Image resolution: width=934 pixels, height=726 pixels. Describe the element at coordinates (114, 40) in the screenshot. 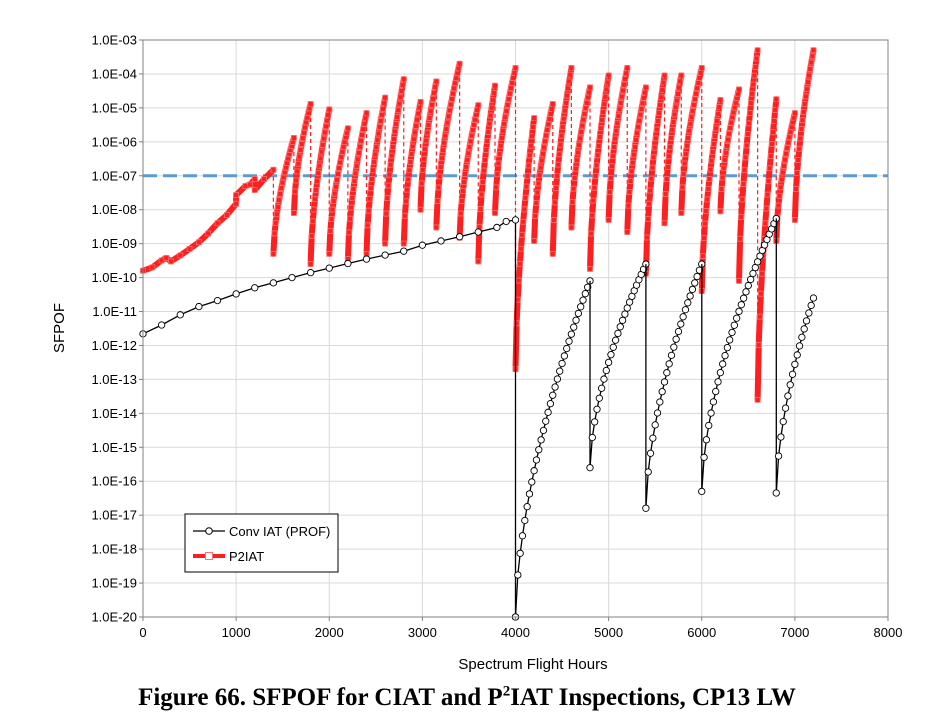

I see `y-tick-label: 1.0E-03` at that location.